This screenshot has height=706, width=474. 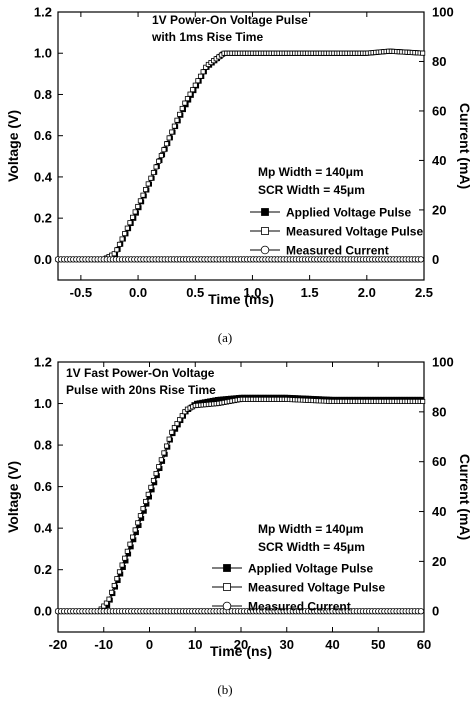 I want to click on chart-title-line: 1V Power-On Voltage Pulse, so click(x=230, y=20).